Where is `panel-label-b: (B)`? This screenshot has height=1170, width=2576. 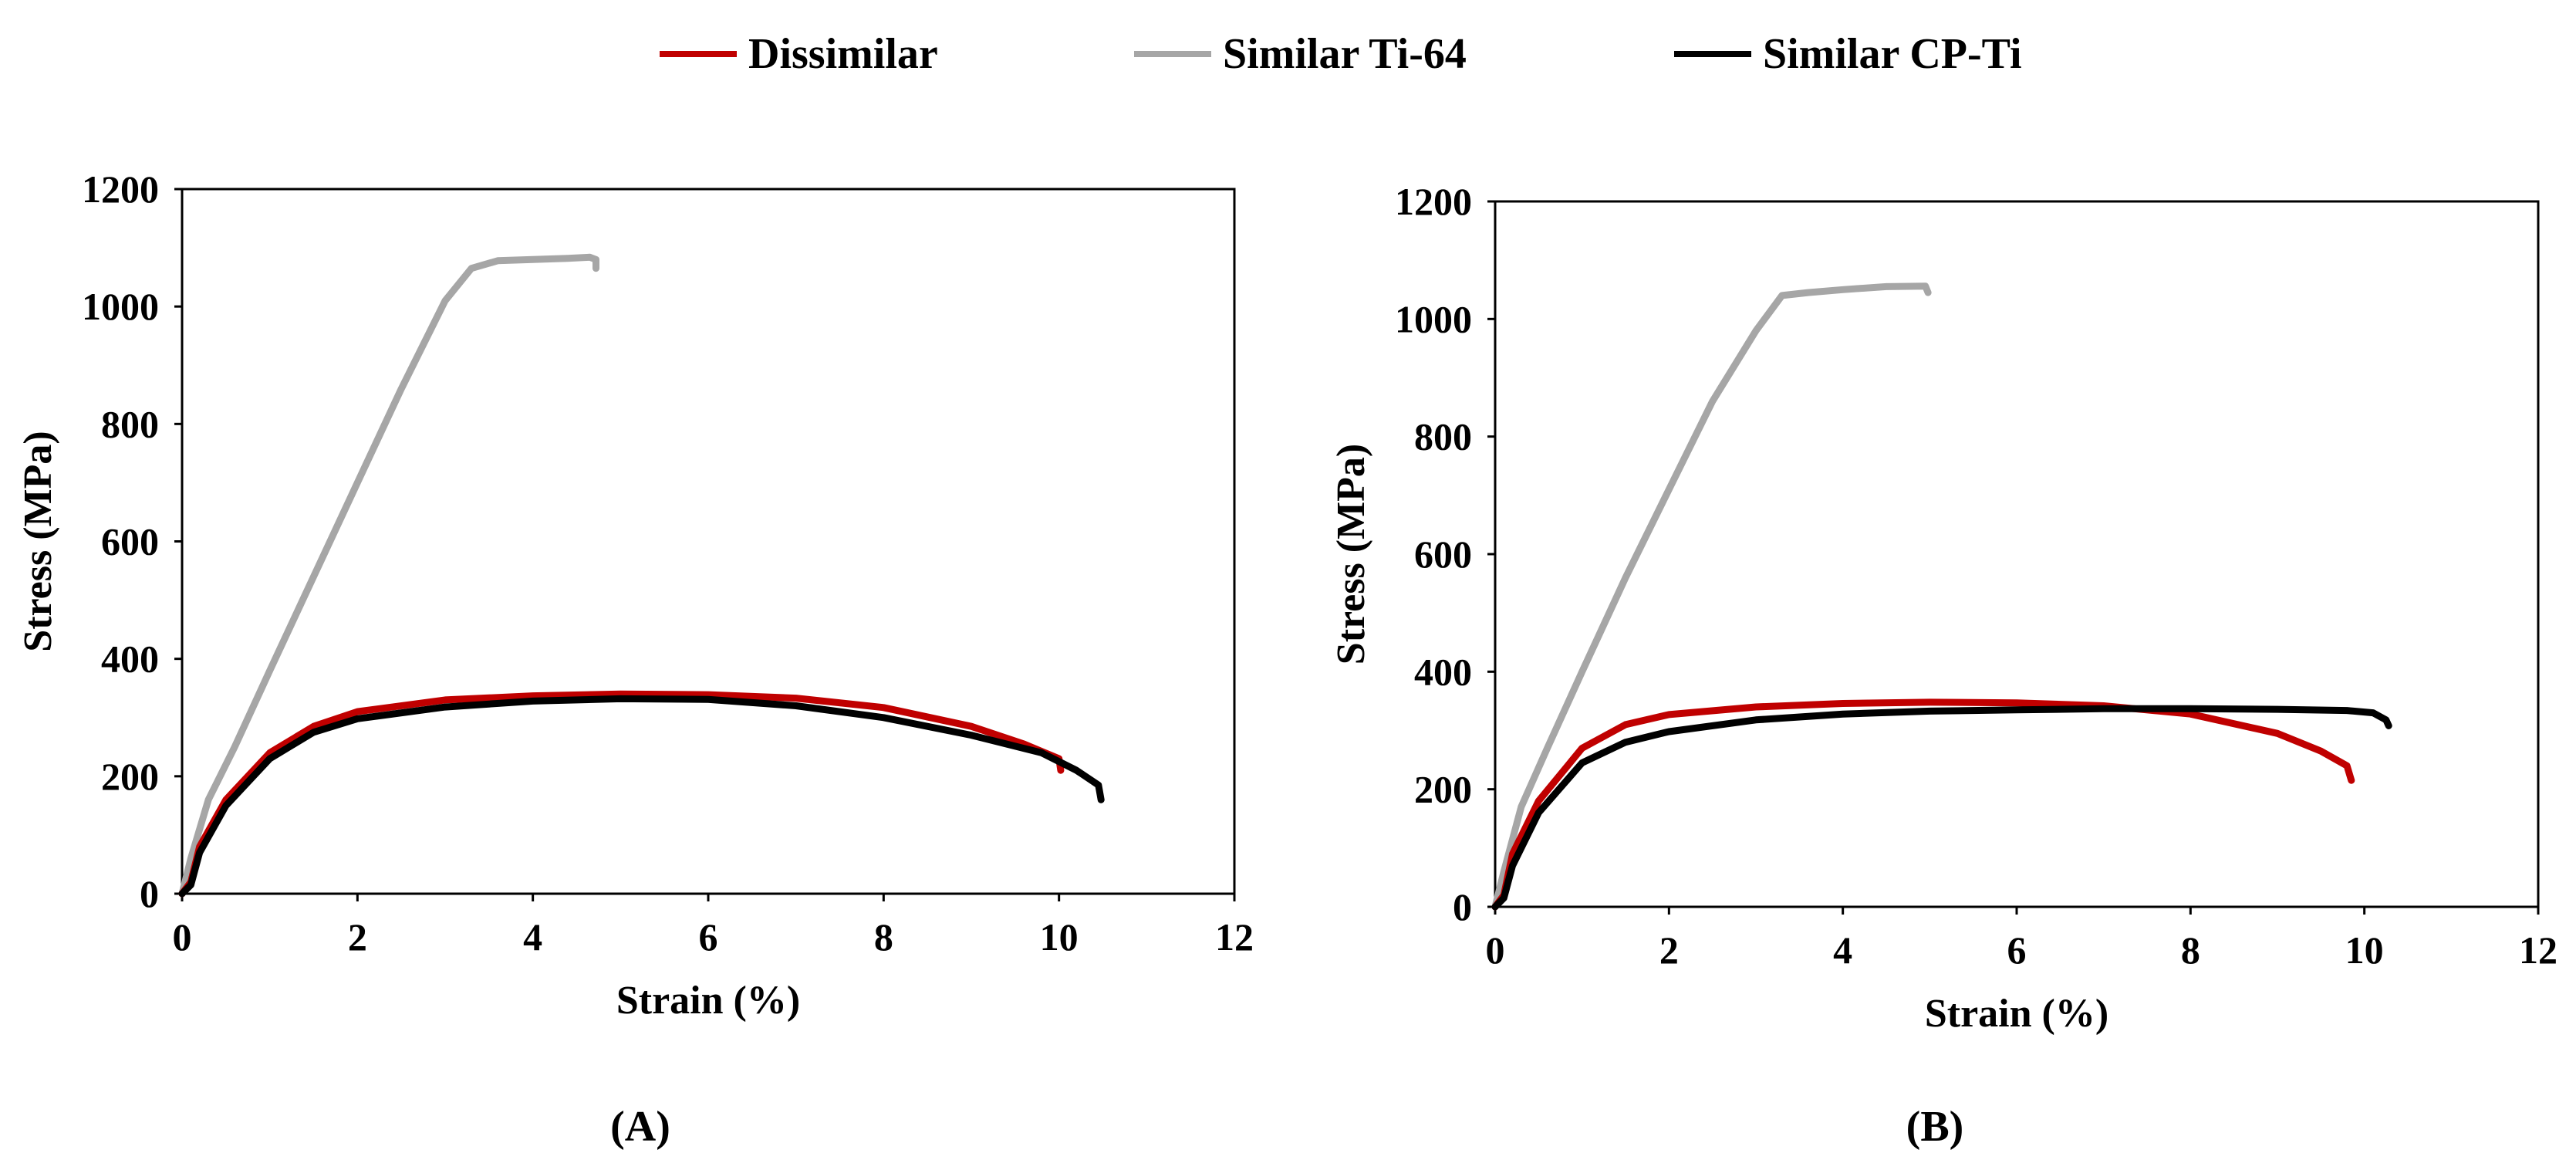 panel-label-b: (B) is located at coordinates (1935, 1127).